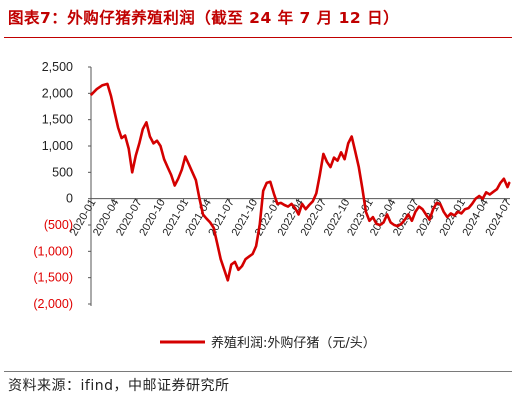  Describe the element at coordinates (293, 343) in the screenshot. I see `legend-label: 养殖利润:外购仔猪（元/头）` at that location.